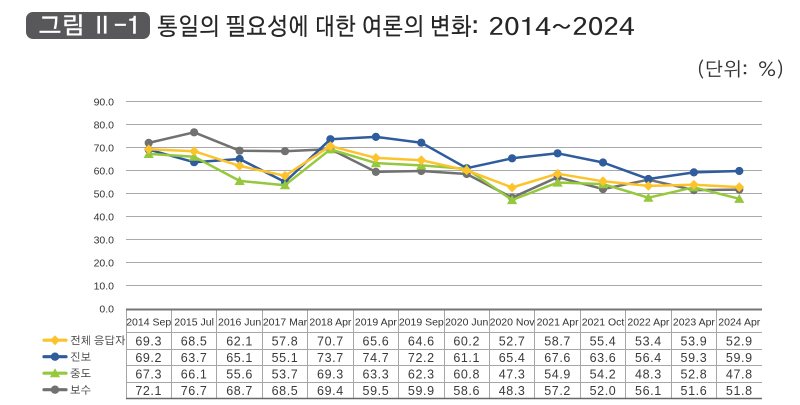 The width and height of the screenshot is (800, 405). What do you see at coordinates (239, 391) in the screenshot?
I see `svg-text: 68.7` at bounding box center [239, 391].